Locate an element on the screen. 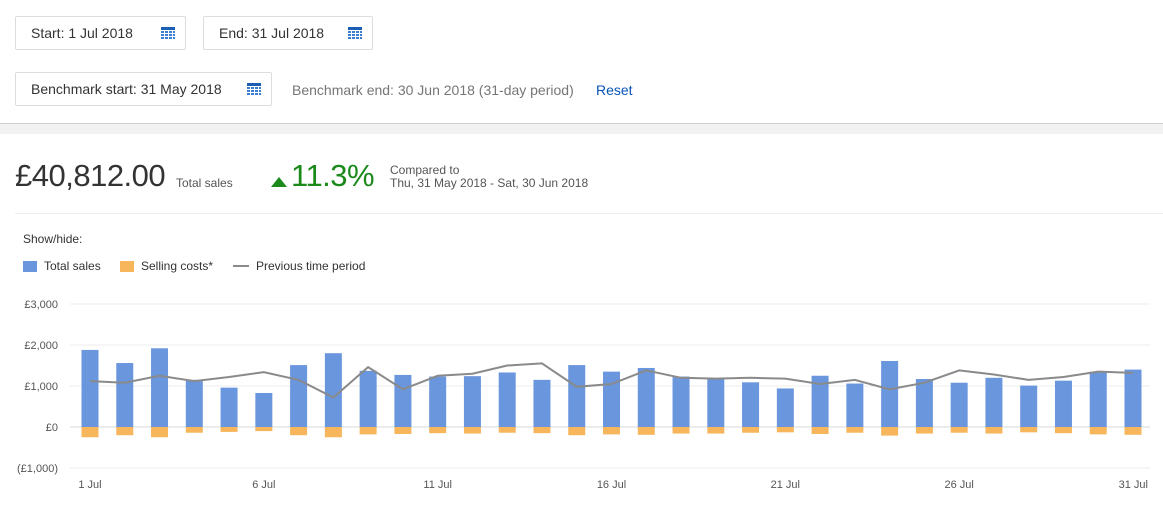 Image resolution: width=1163 pixels, height=506 pixels. total-sales-label: Total sales is located at coordinates (204, 183).